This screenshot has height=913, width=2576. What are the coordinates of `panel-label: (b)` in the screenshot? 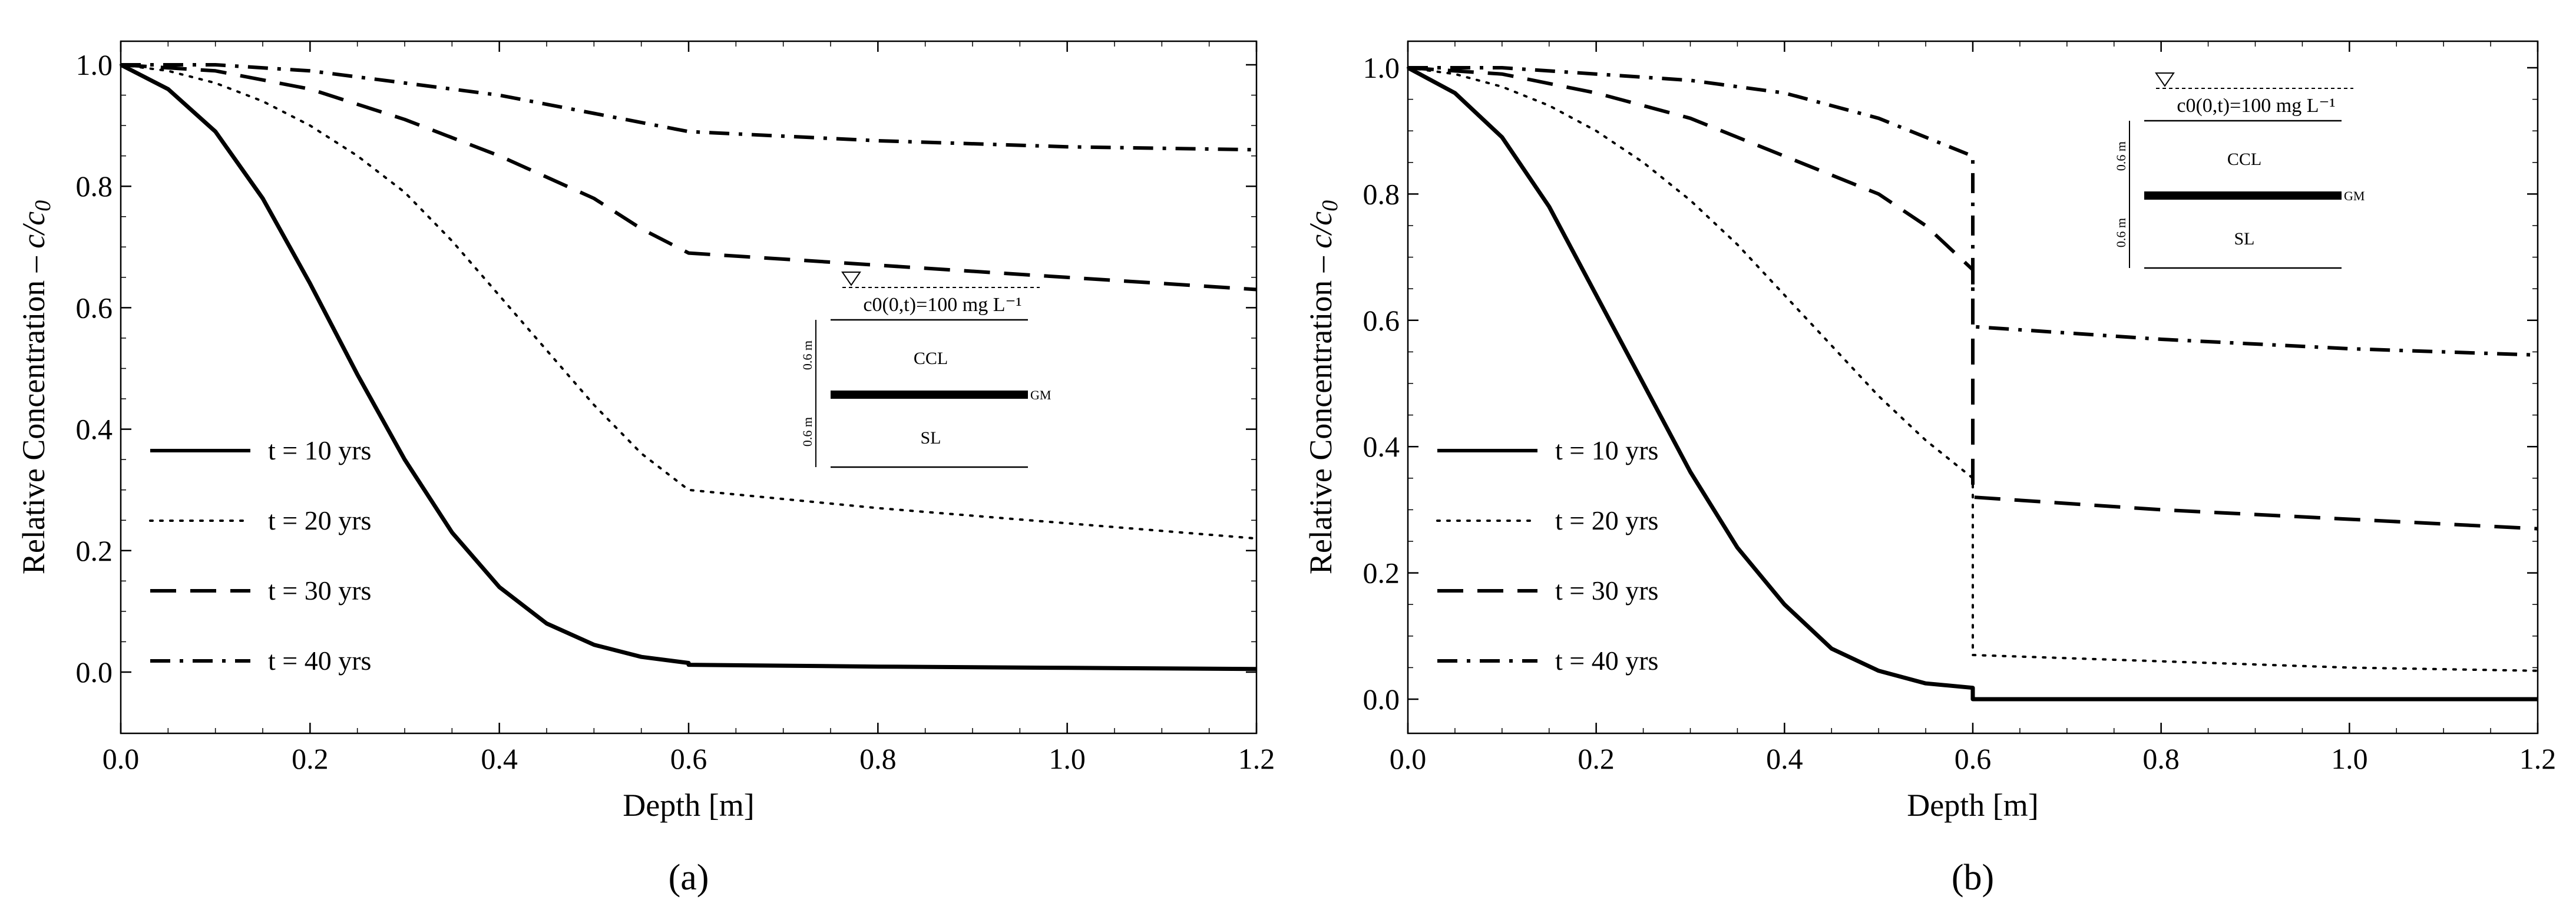 It's located at (1973, 878).